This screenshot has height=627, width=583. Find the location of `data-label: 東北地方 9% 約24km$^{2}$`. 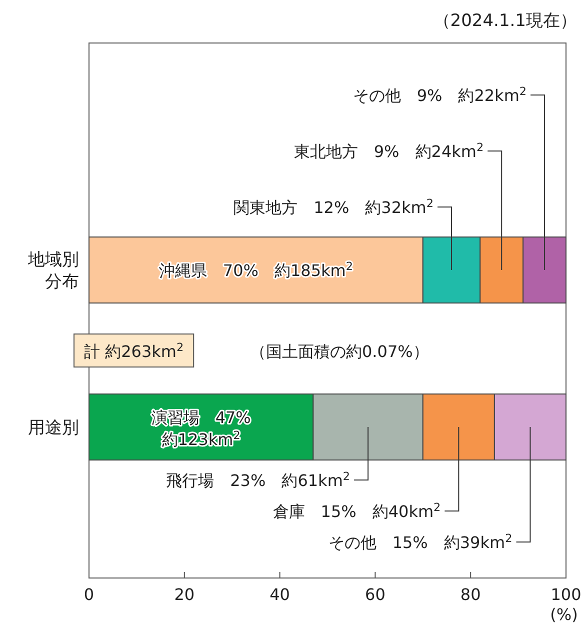

data-label: 東北地方 9% 約24km$^{2}$ is located at coordinates (389, 150).